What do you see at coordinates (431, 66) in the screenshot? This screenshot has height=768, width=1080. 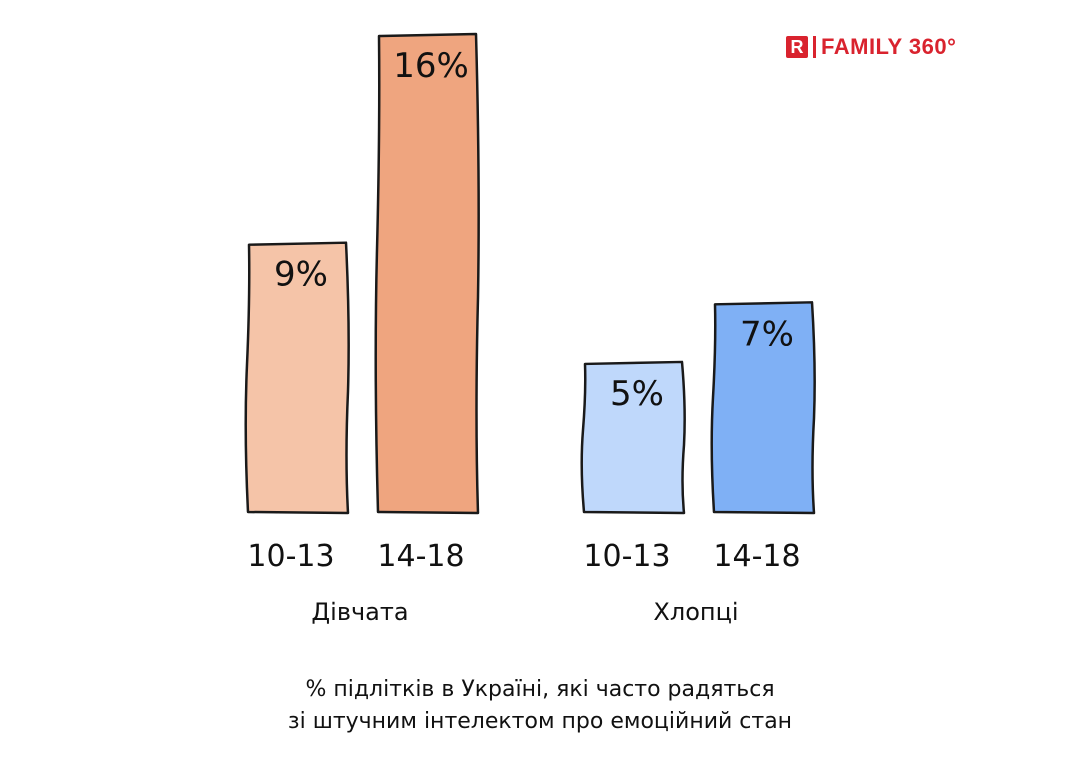 I see `bar-value-label: 16%` at bounding box center [431, 66].